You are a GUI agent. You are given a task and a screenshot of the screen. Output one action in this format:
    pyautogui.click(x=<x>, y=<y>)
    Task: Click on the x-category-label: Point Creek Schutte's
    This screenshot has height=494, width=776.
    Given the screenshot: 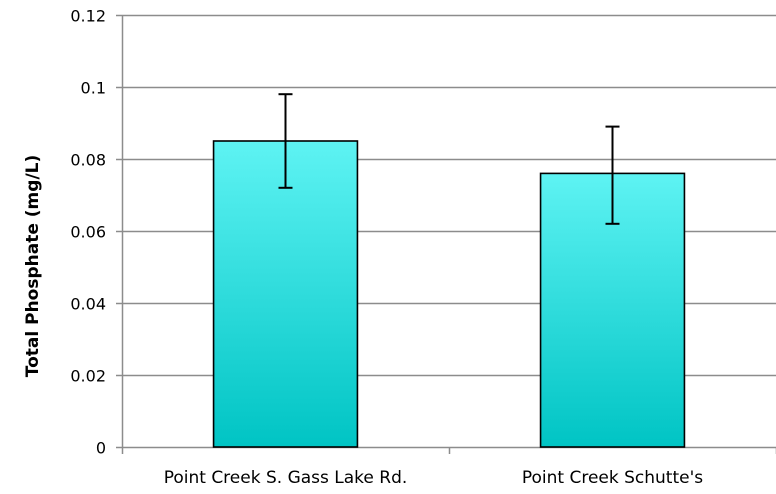 What is the action you would take?
    pyautogui.click(x=612, y=478)
    